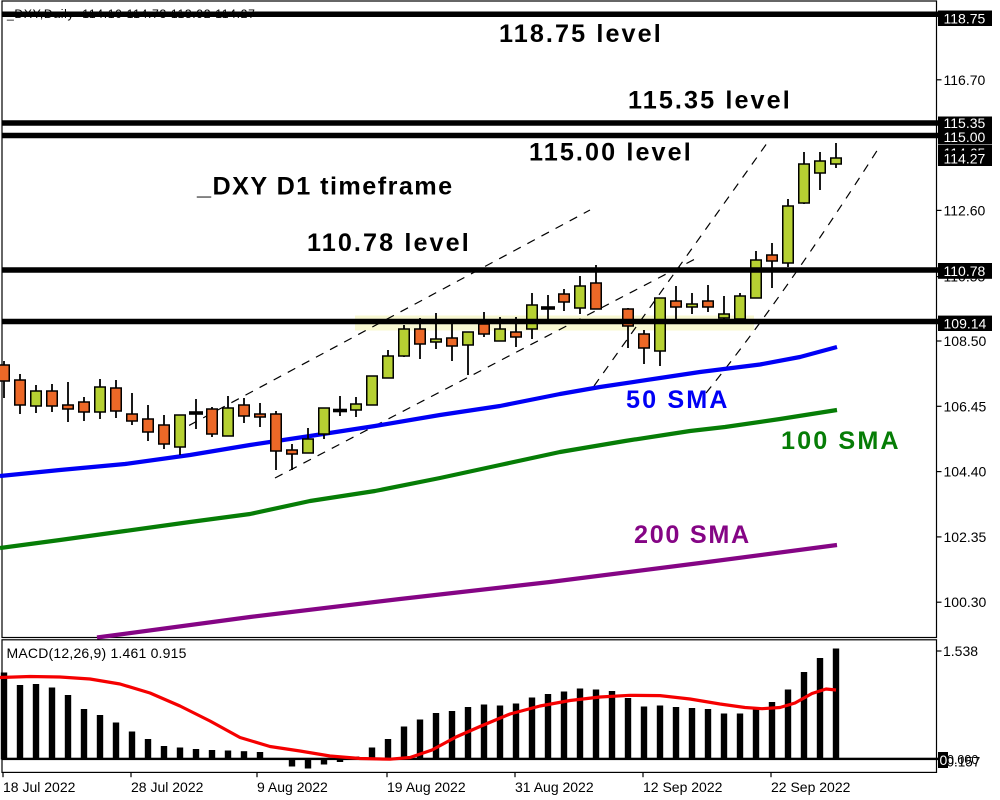 The width and height of the screenshot is (1000, 800). I want to click on svg-text: 102.35, so click(965, 537).